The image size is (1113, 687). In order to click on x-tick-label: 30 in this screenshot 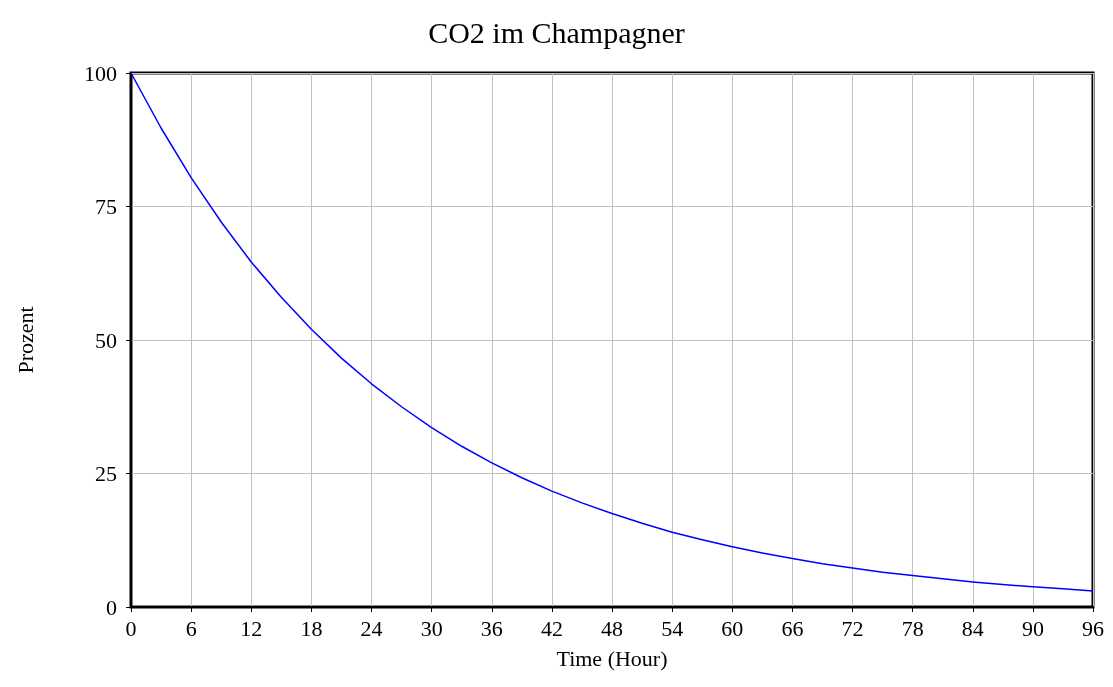, I will do `click(431, 628)`.